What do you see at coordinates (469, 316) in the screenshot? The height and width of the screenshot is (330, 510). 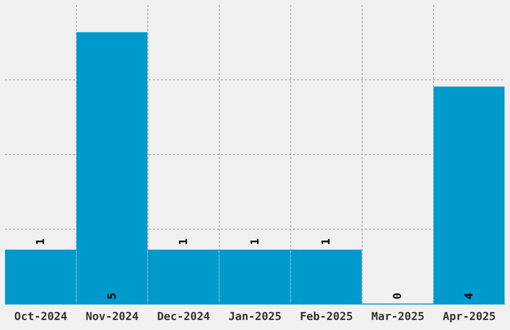 I see `x-tick-label: Apr-2025` at bounding box center [469, 316].